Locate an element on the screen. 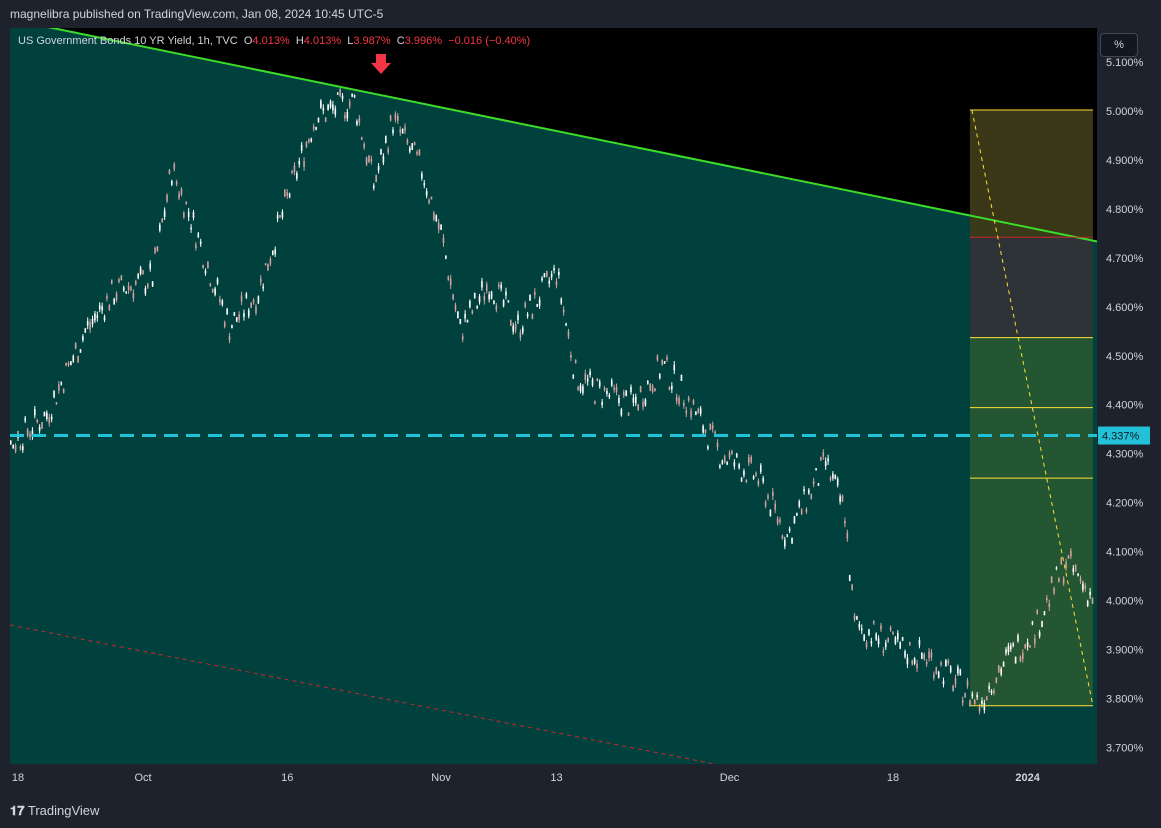 This screenshot has width=1161, height=828. legend-open-label: O is located at coordinates (248, 41).